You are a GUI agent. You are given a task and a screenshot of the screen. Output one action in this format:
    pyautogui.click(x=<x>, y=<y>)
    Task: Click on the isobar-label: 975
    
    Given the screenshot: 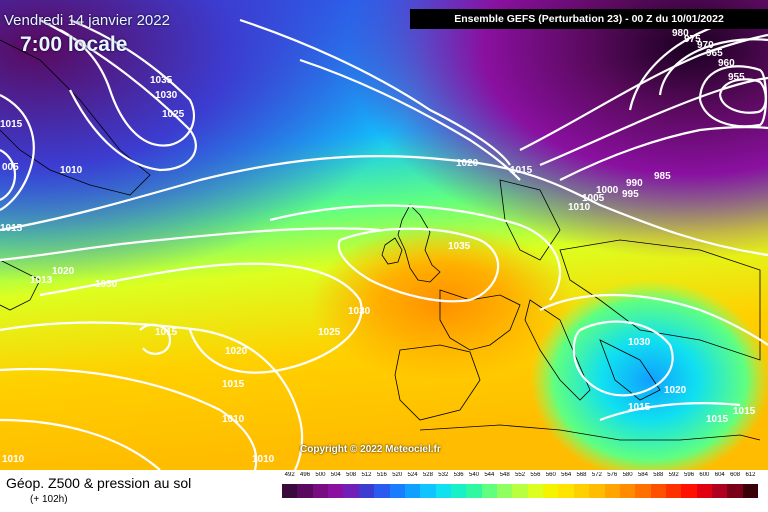 What is the action you would take?
    pyautogui.click(x=692, y=39)
    